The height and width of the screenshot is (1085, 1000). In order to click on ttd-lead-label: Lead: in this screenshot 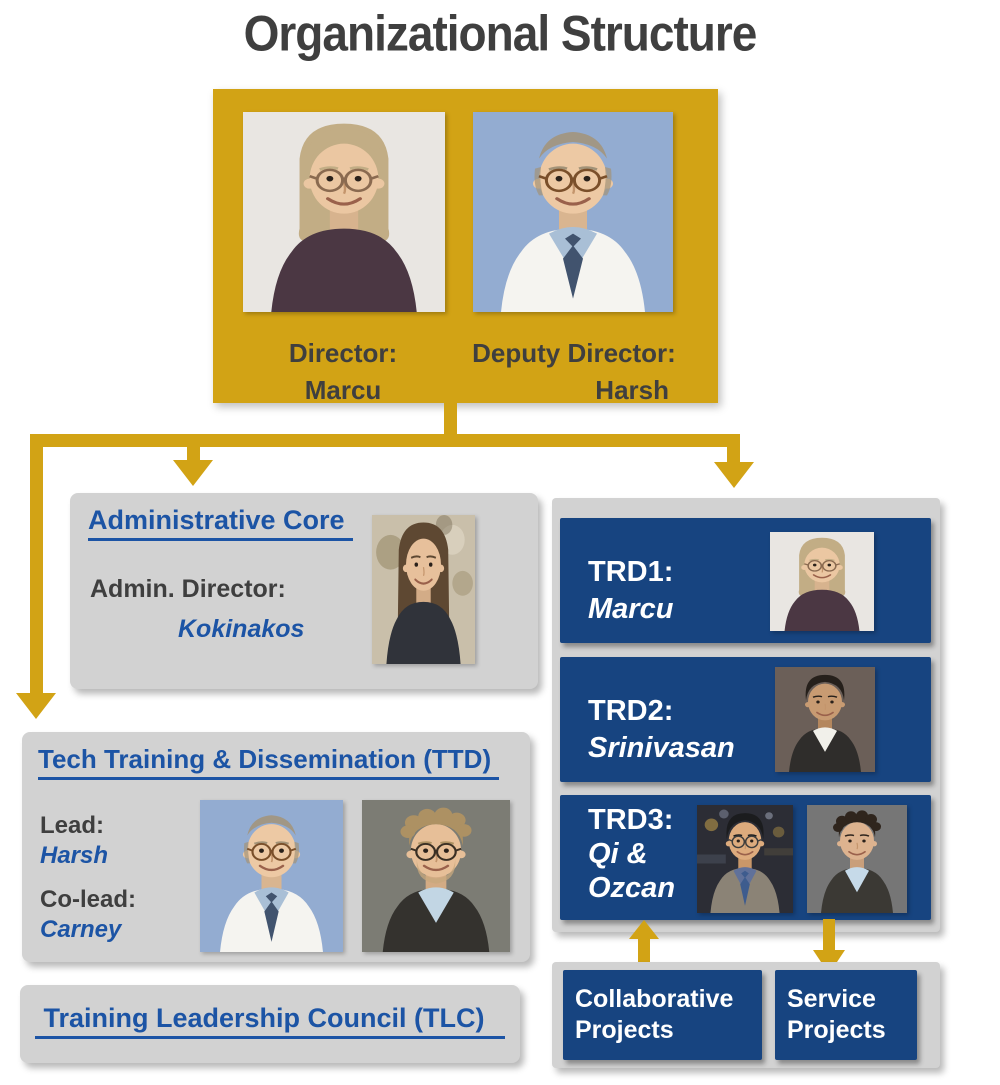, I will do `click(72, 825)`.